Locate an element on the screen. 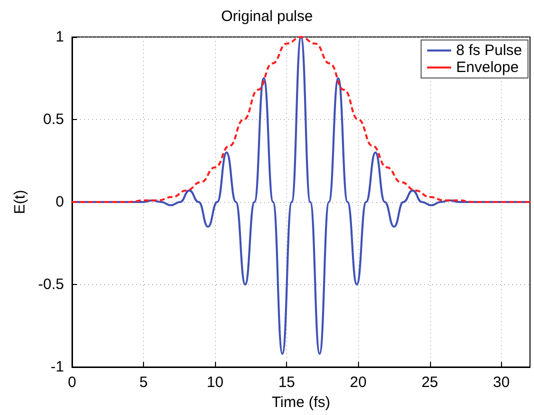  x-tick-label: 5 is located at coordinates (143, 382).